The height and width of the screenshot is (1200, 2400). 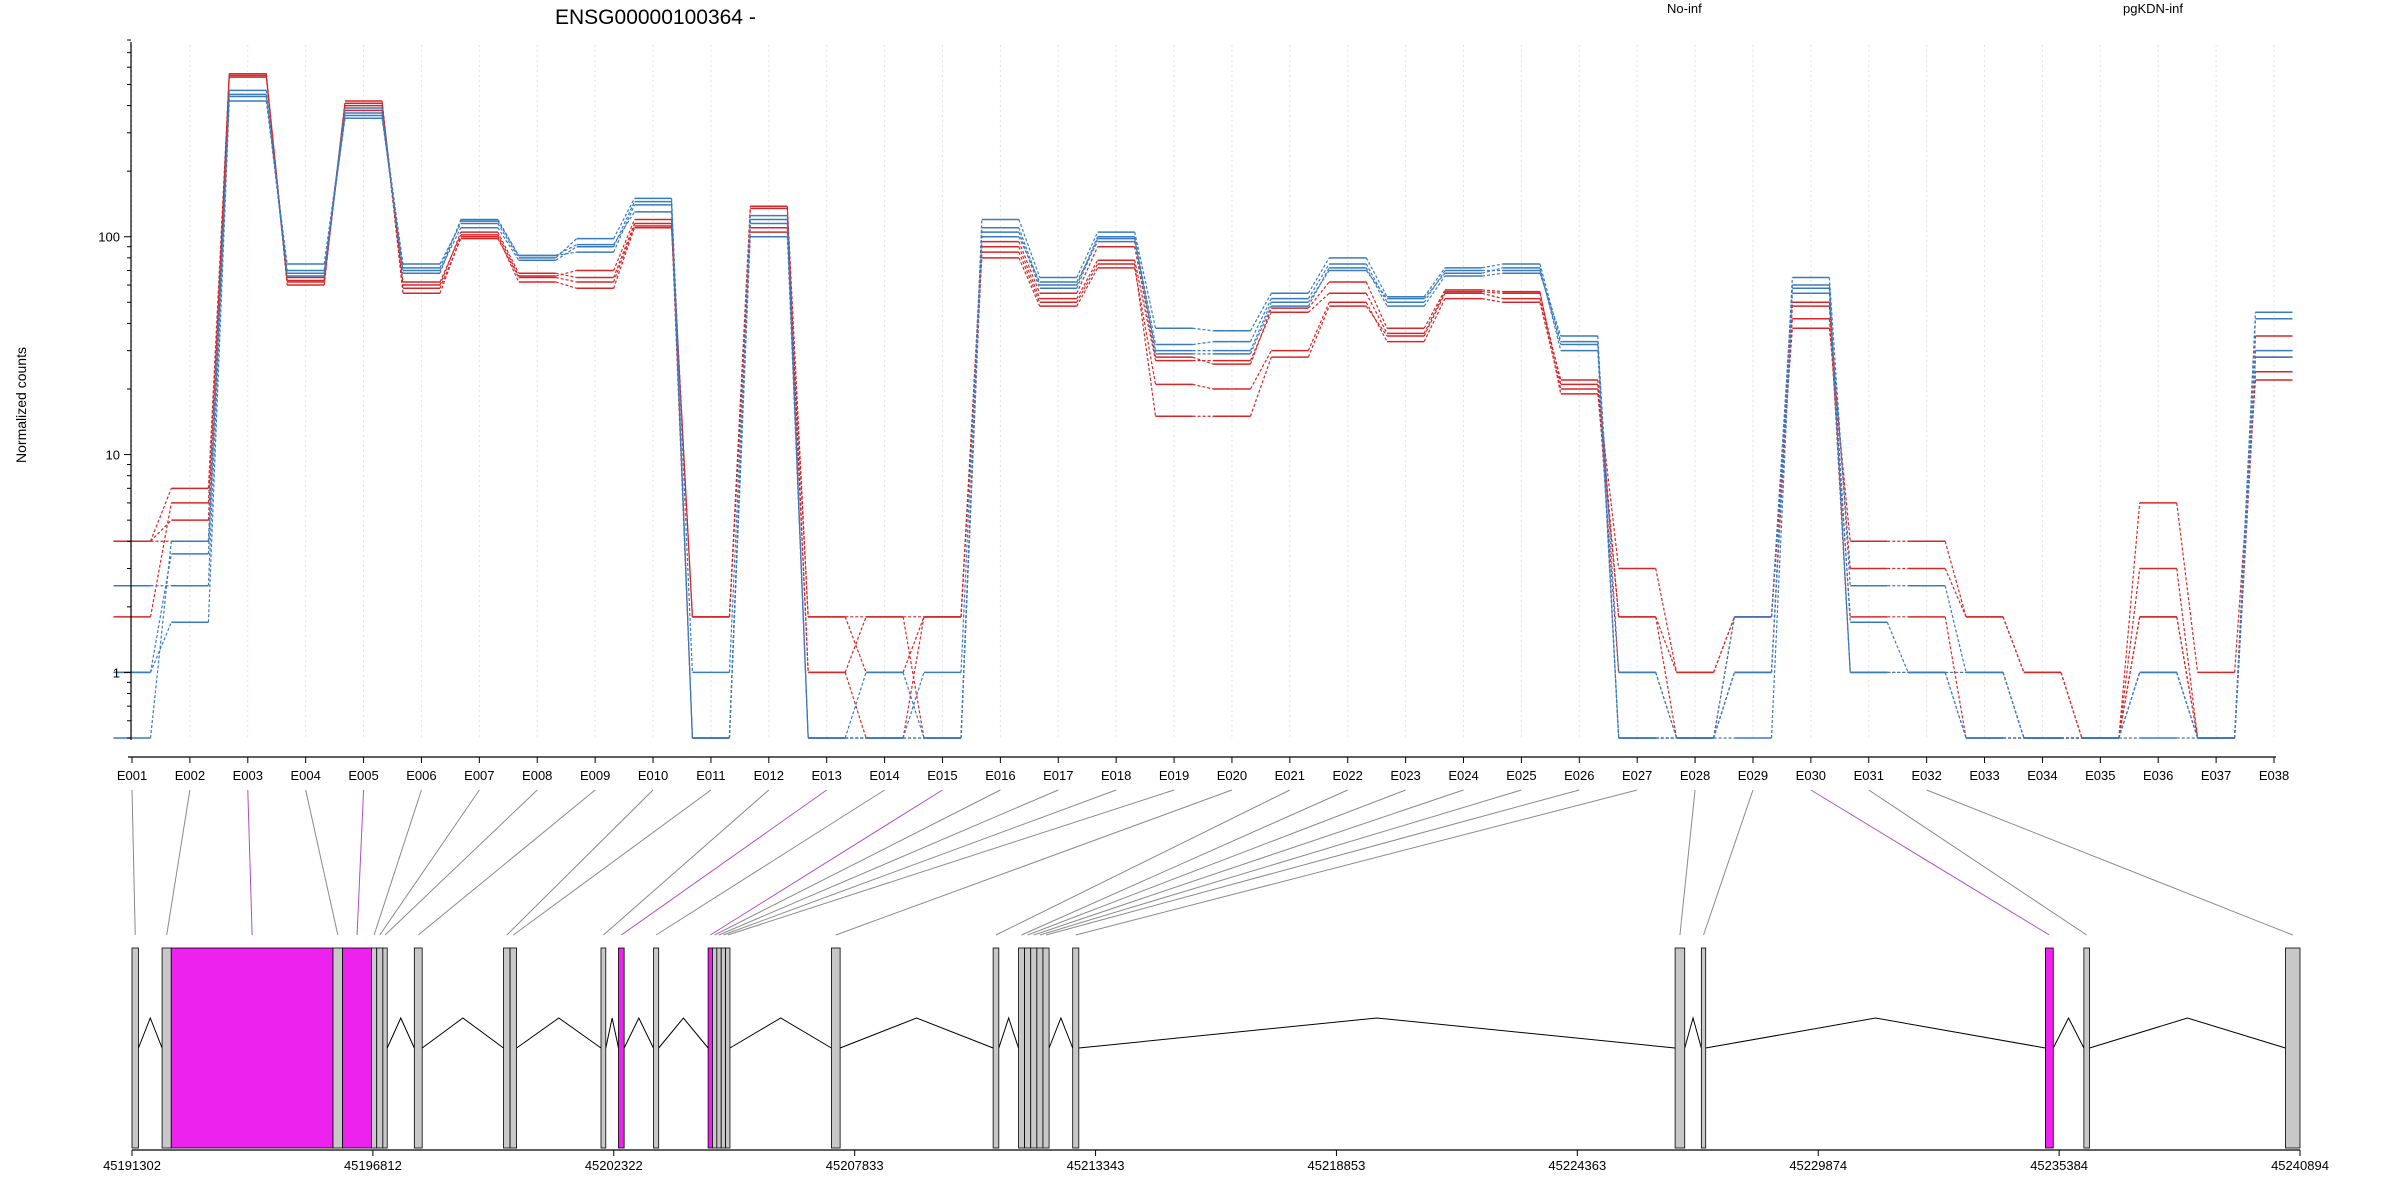 What do you see at coordinates (135, 1048) in the screenshot?
I see `exon-e001` at bounding box center [135, 1048].